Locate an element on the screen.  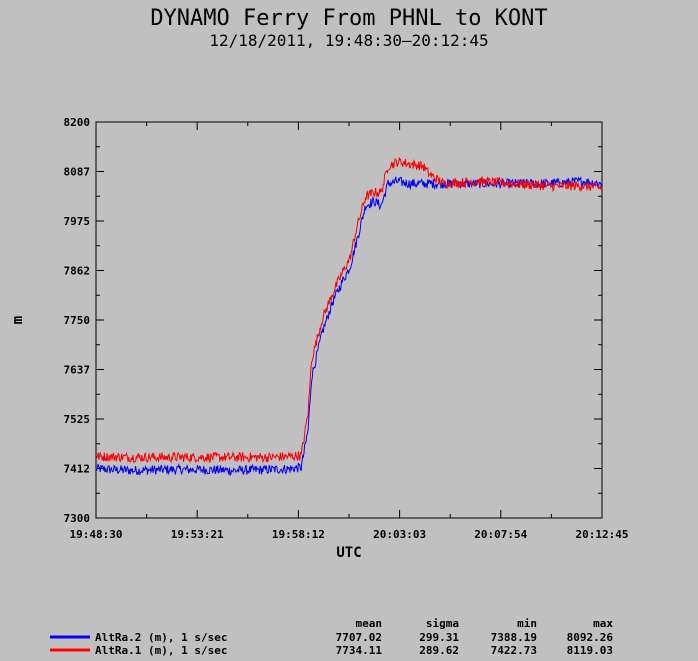
y-tick-label: 8200 is located at coordinates (77, 122).